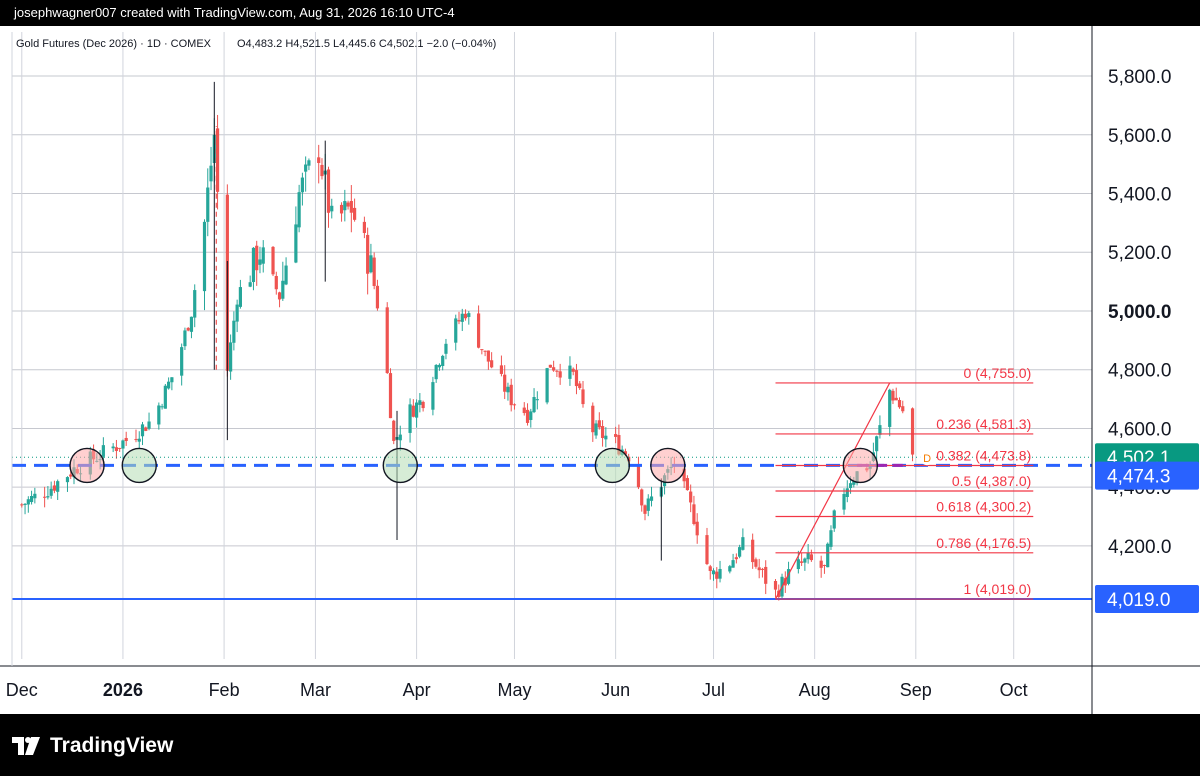 The height and width of the screenshot is (776, 1200). Describe the element at coordinates (983, 455) in the screenshot. I see `fib-level-label: 0.382 (4,473.8)` at that location.